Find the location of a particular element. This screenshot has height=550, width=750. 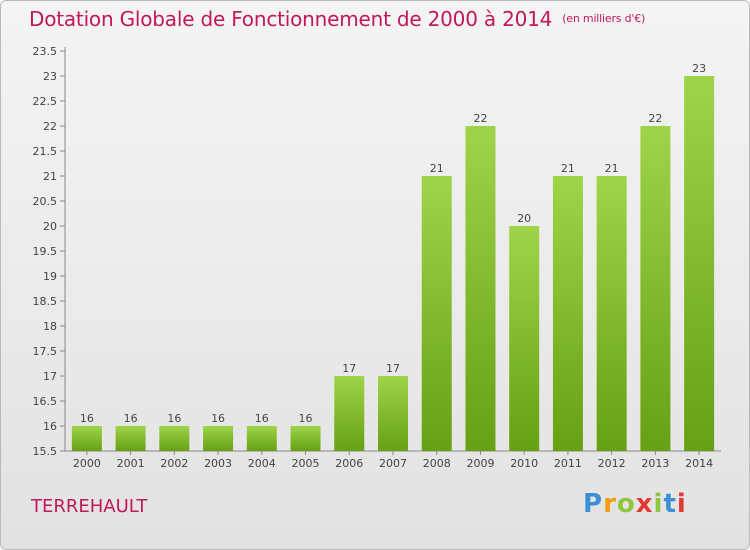

y-tick-label: 16 is located at coordinates (50, 426).